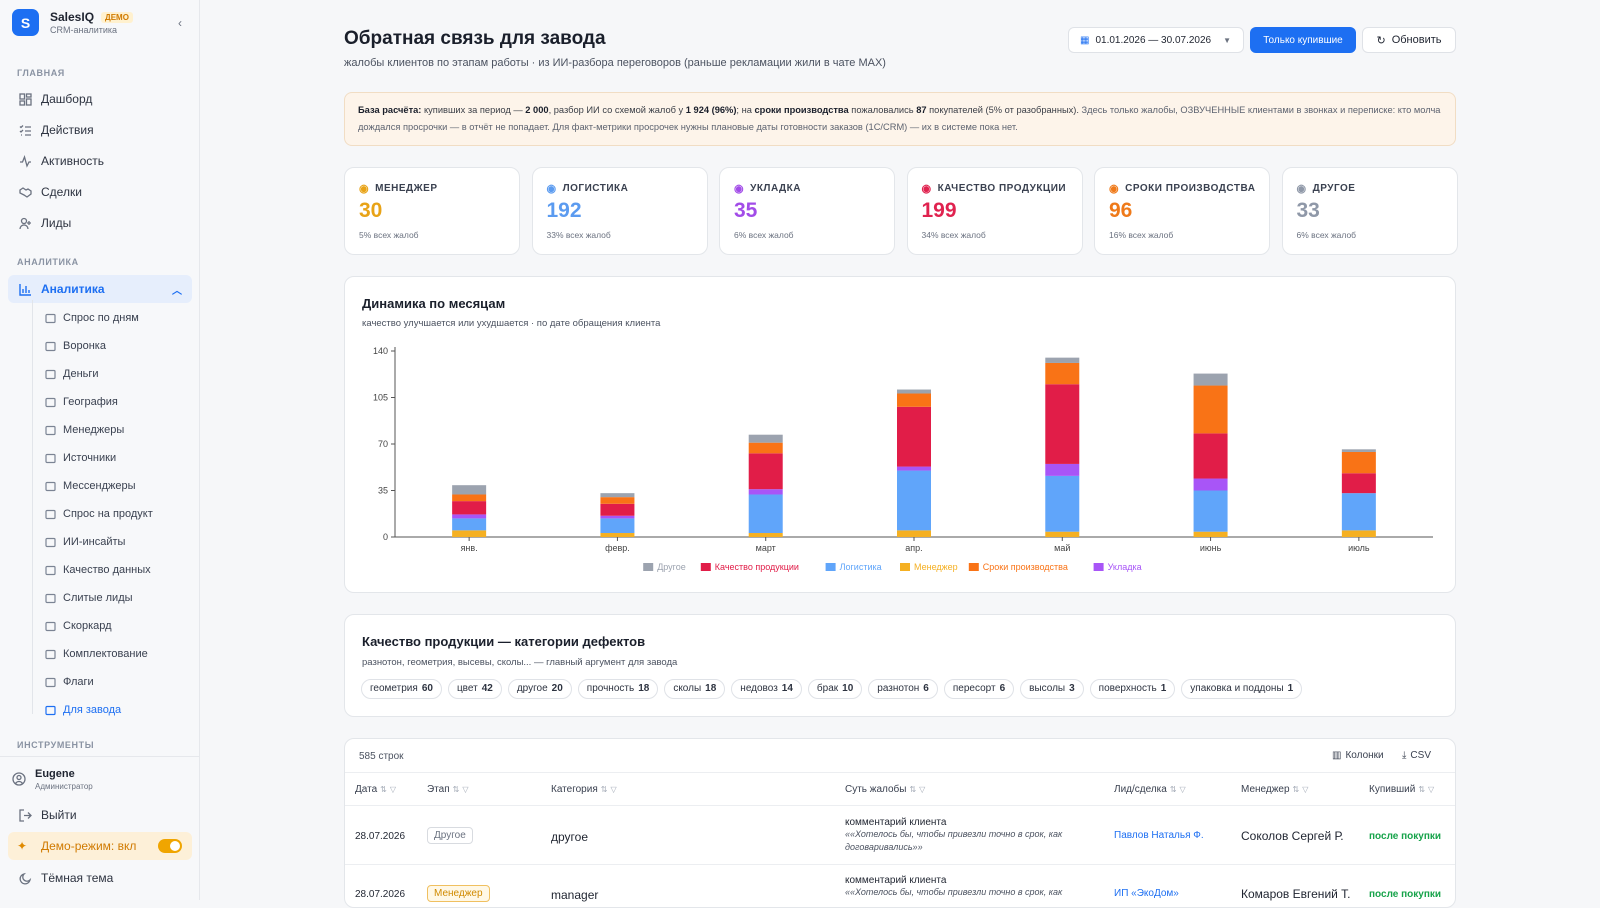 The height and width of the screenshot is (908, 1600). Describe the element at coordinates (401, 688) in the screenshot. I see `defect-chip: геометрия 60` at that location.